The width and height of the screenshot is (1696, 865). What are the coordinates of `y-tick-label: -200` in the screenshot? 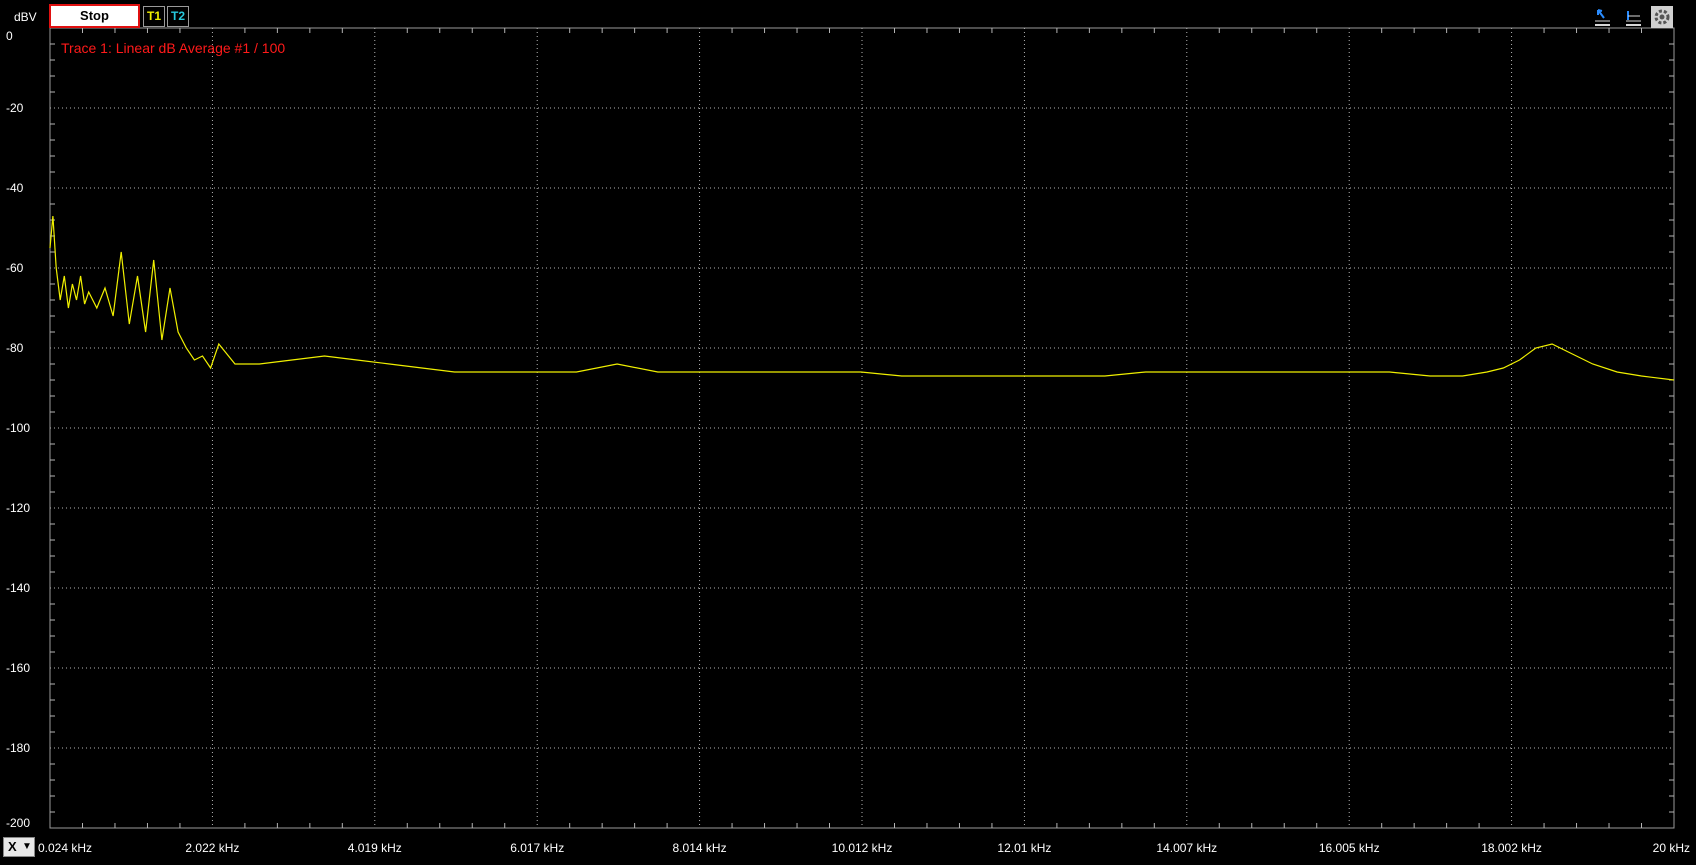 It's located at (18, 823).